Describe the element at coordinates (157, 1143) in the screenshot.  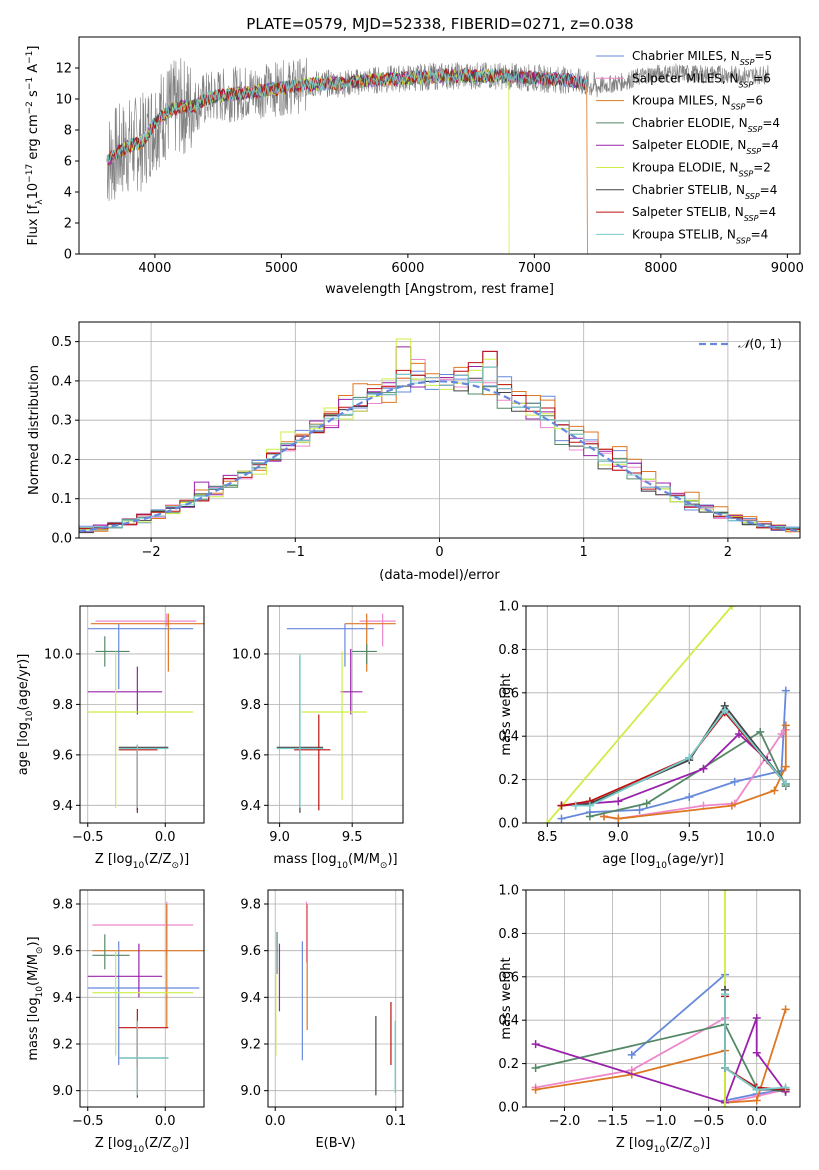
I see `mass-vs-Z-xlabel-part: (Z/Z` at that location.